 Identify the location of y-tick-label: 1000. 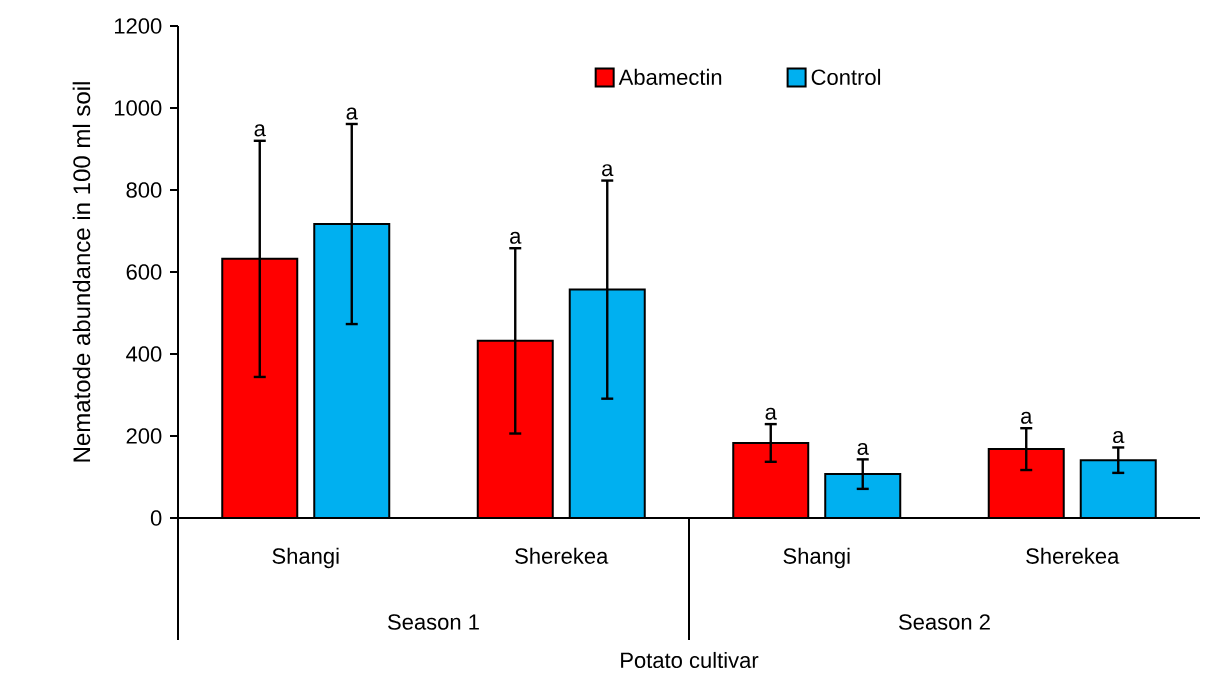
(138, 108).